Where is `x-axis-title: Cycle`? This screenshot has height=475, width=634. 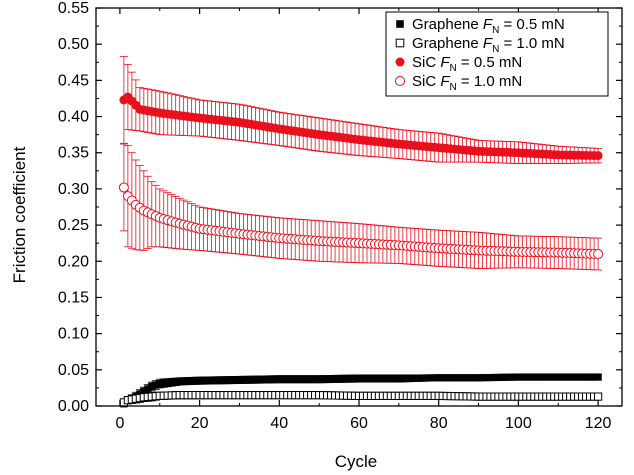
x-axis-title: Cycle is located at coordinates (356, 461).